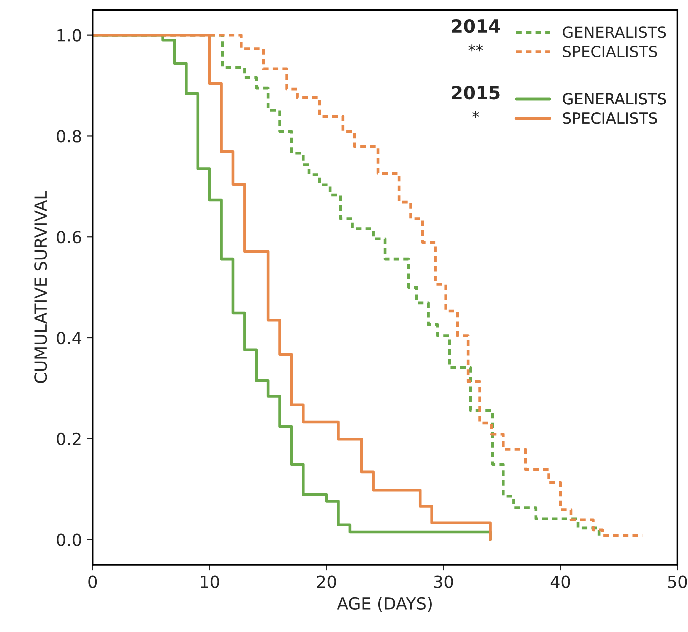  What do you see at coordinates (476, 114) in the screenshot?
I see `annotation: *` at bounding box center [476, 114].